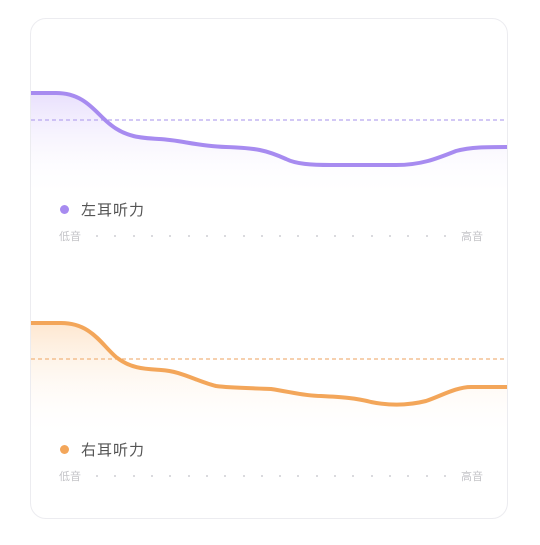 This screenshot has width=540, height=545. What do you see at coordinates (472, 236) in the screenshot?
I see `left-ear-axis-high-label: 高音` at bounding box center [472, 236].